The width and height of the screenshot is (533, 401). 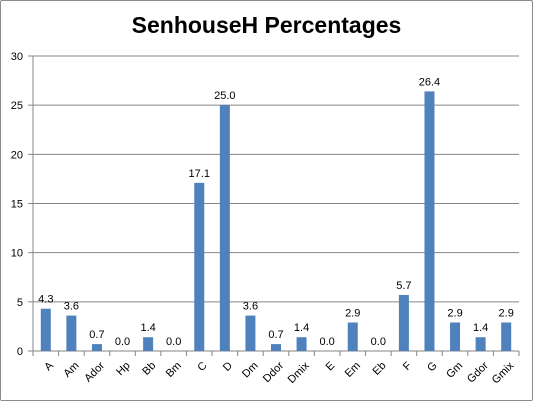 I want to click on bar-em, so click(x=352, y=336).